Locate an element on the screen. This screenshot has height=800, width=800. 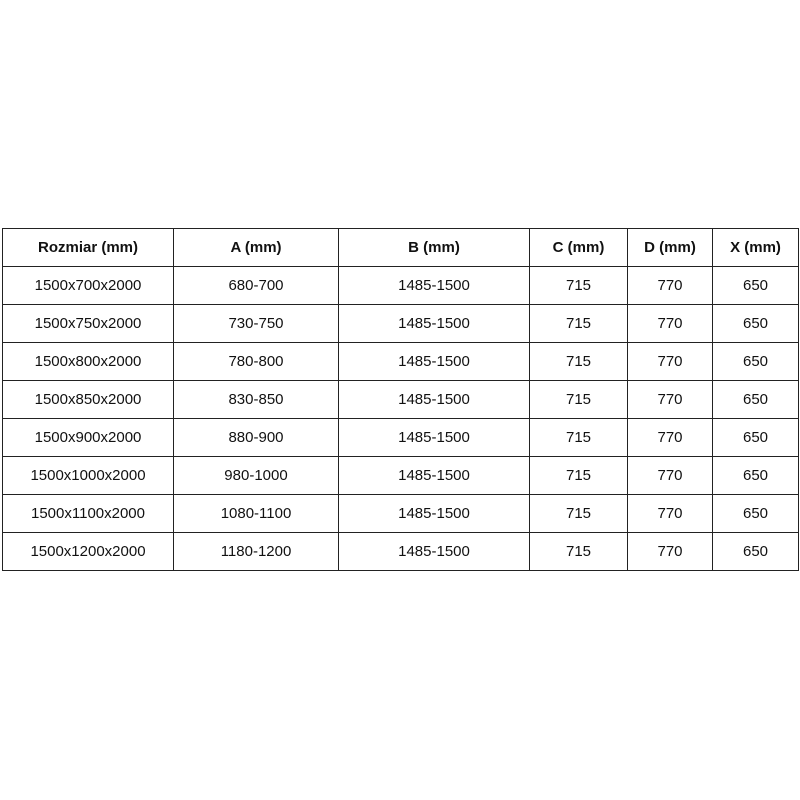
table-cell: 1500x1200x2000 is located at coordinates (88, 551).